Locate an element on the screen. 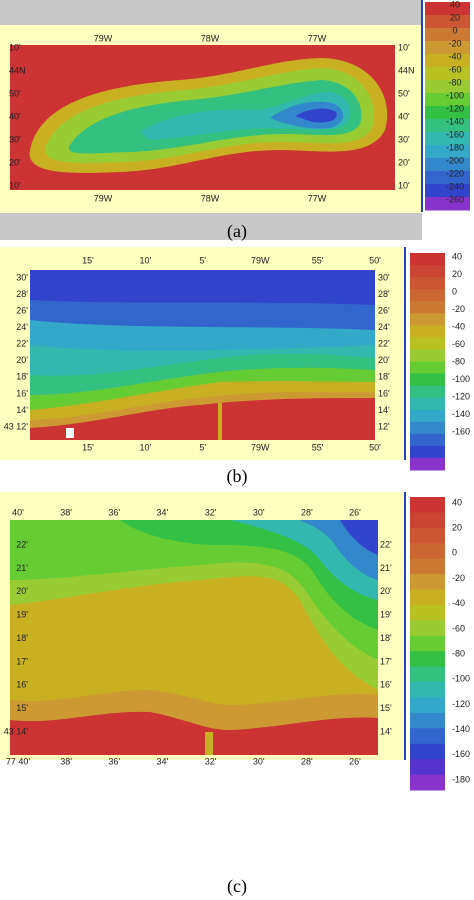 Image resolution: width=474 pixels, height=900 pixels. right-axis-label: 18' is located at coordinates (386, 638).